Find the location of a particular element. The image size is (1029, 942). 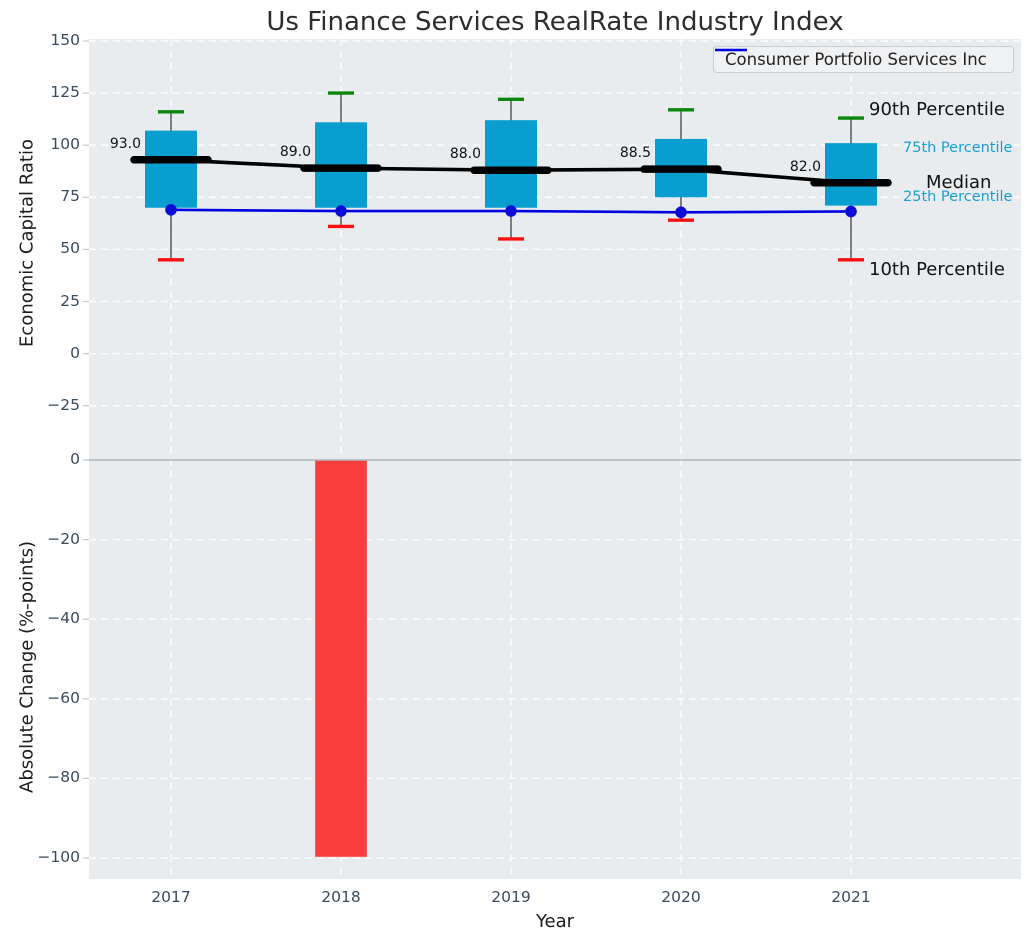

change-bar is located at coordinates (341, 658).